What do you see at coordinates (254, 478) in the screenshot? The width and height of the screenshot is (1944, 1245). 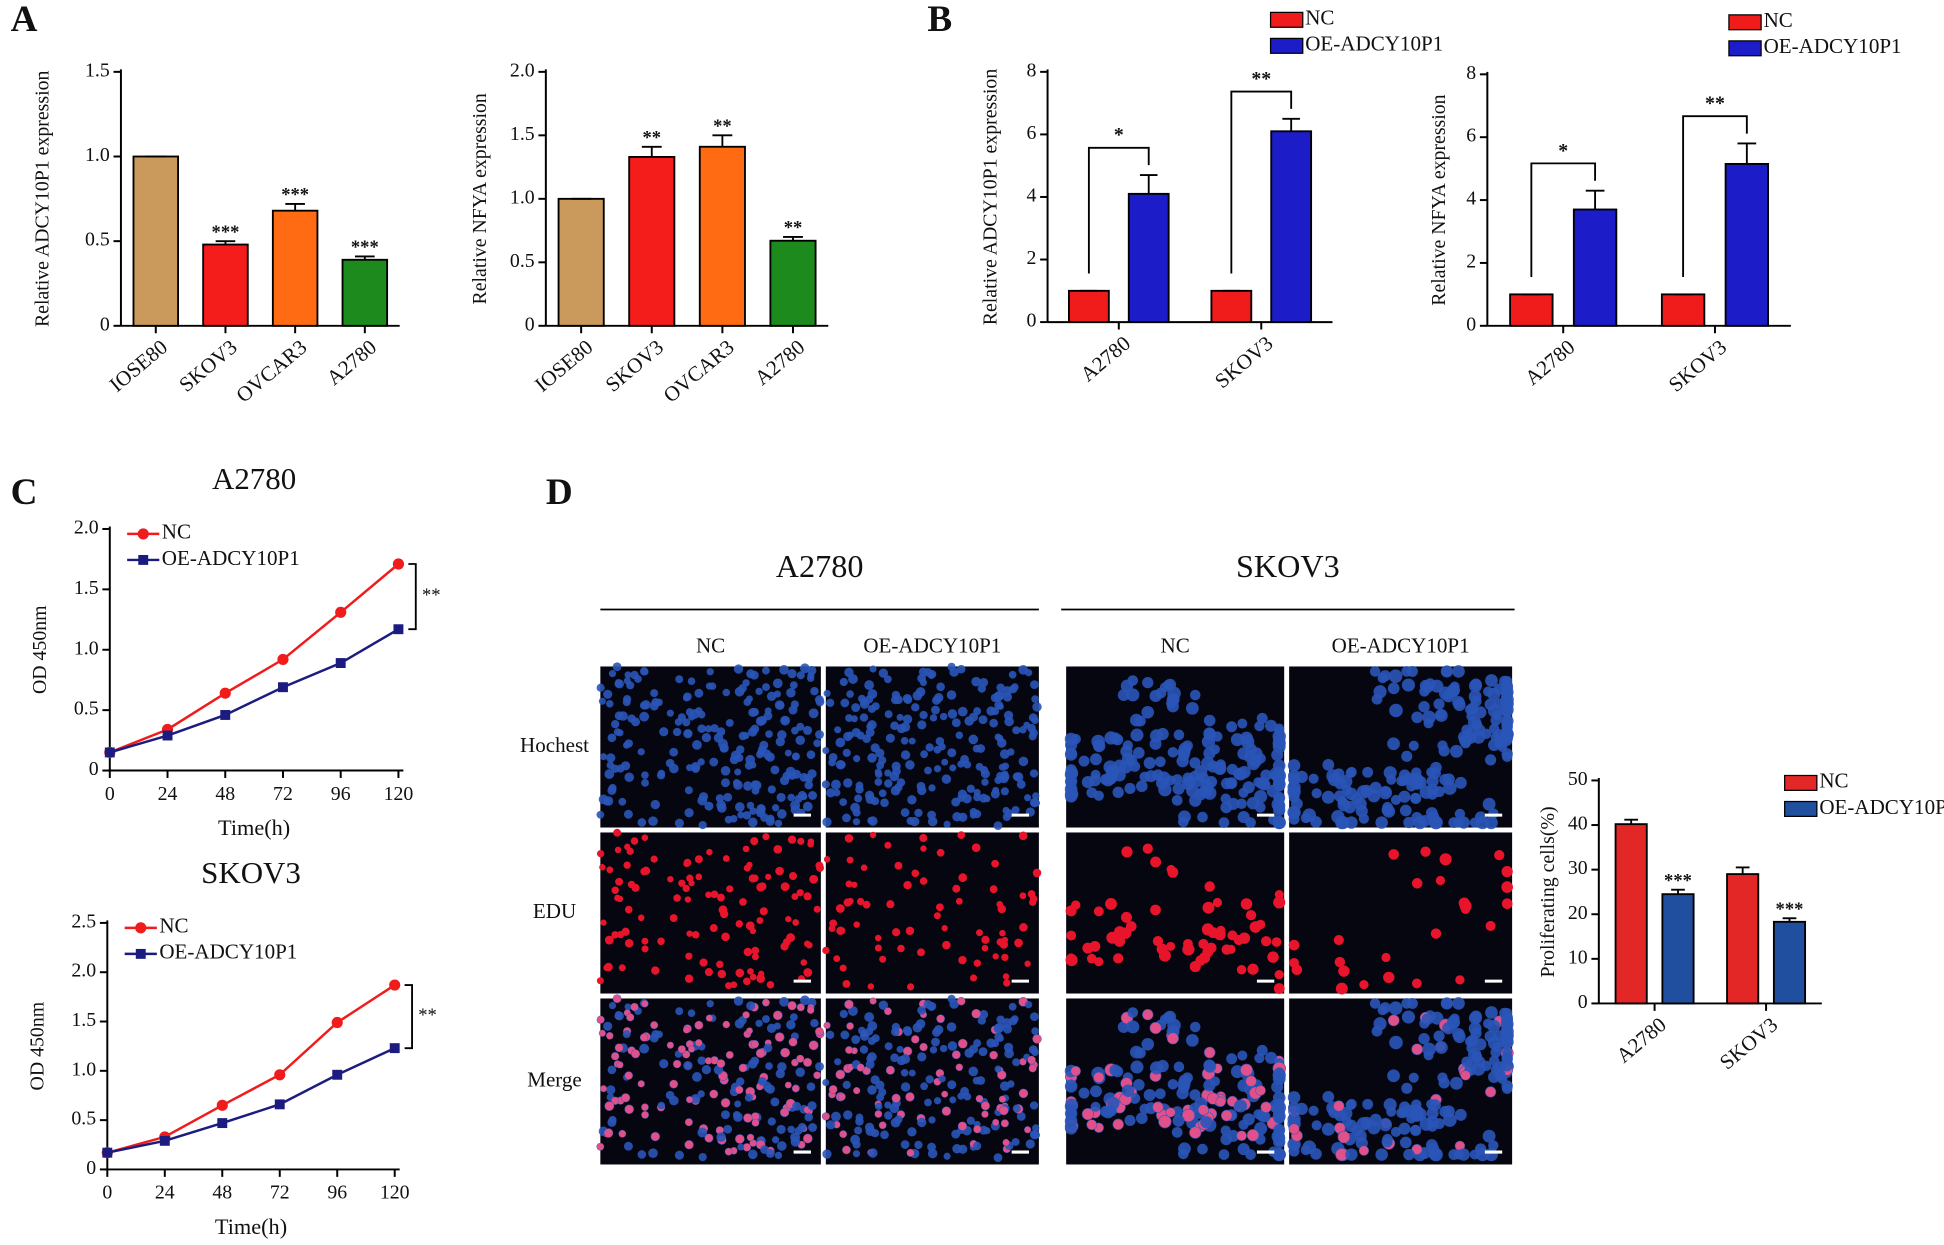 I see `chart-title: A2780` at bounding box center [254, 478].